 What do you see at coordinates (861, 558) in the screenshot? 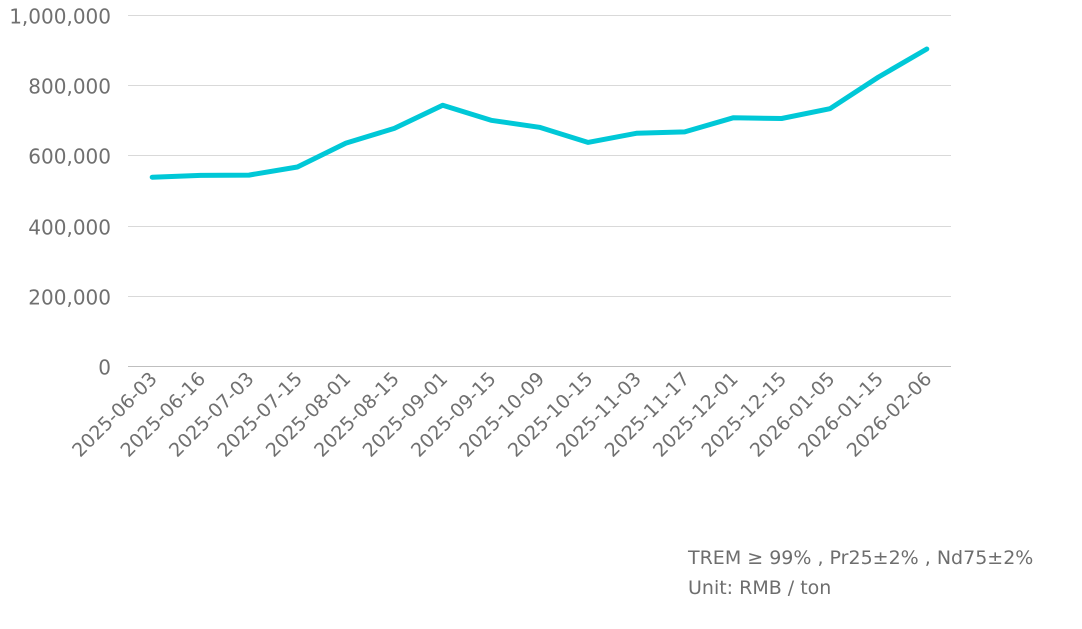
I see `spec-note: TREM ≥ 99% , Pr25±2% , Nd75±2%` at bounding box center [861, 558].